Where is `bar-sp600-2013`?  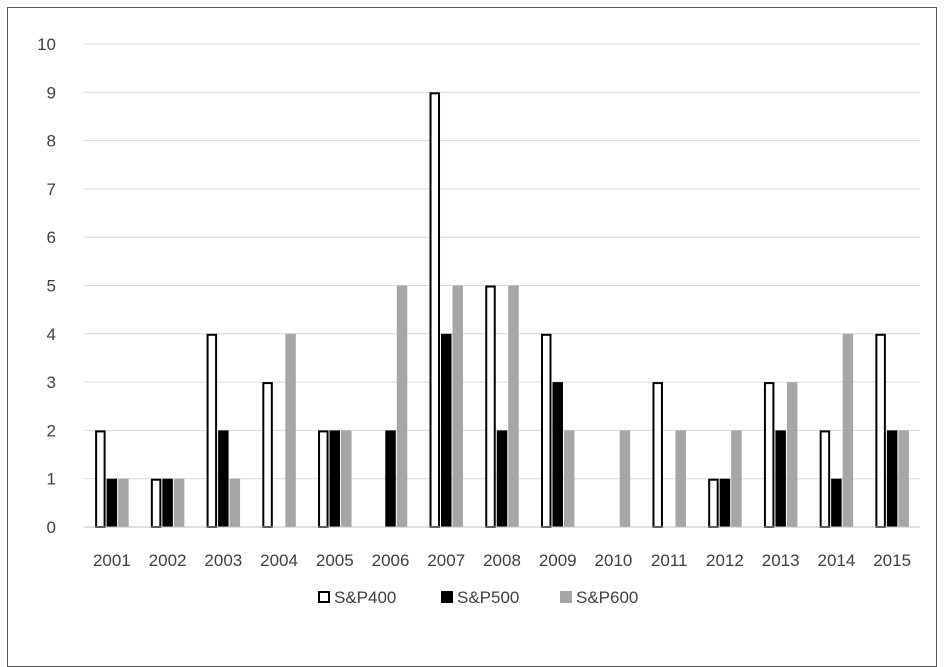 bar-sp600-2013 is located at coordinates (792, 454).